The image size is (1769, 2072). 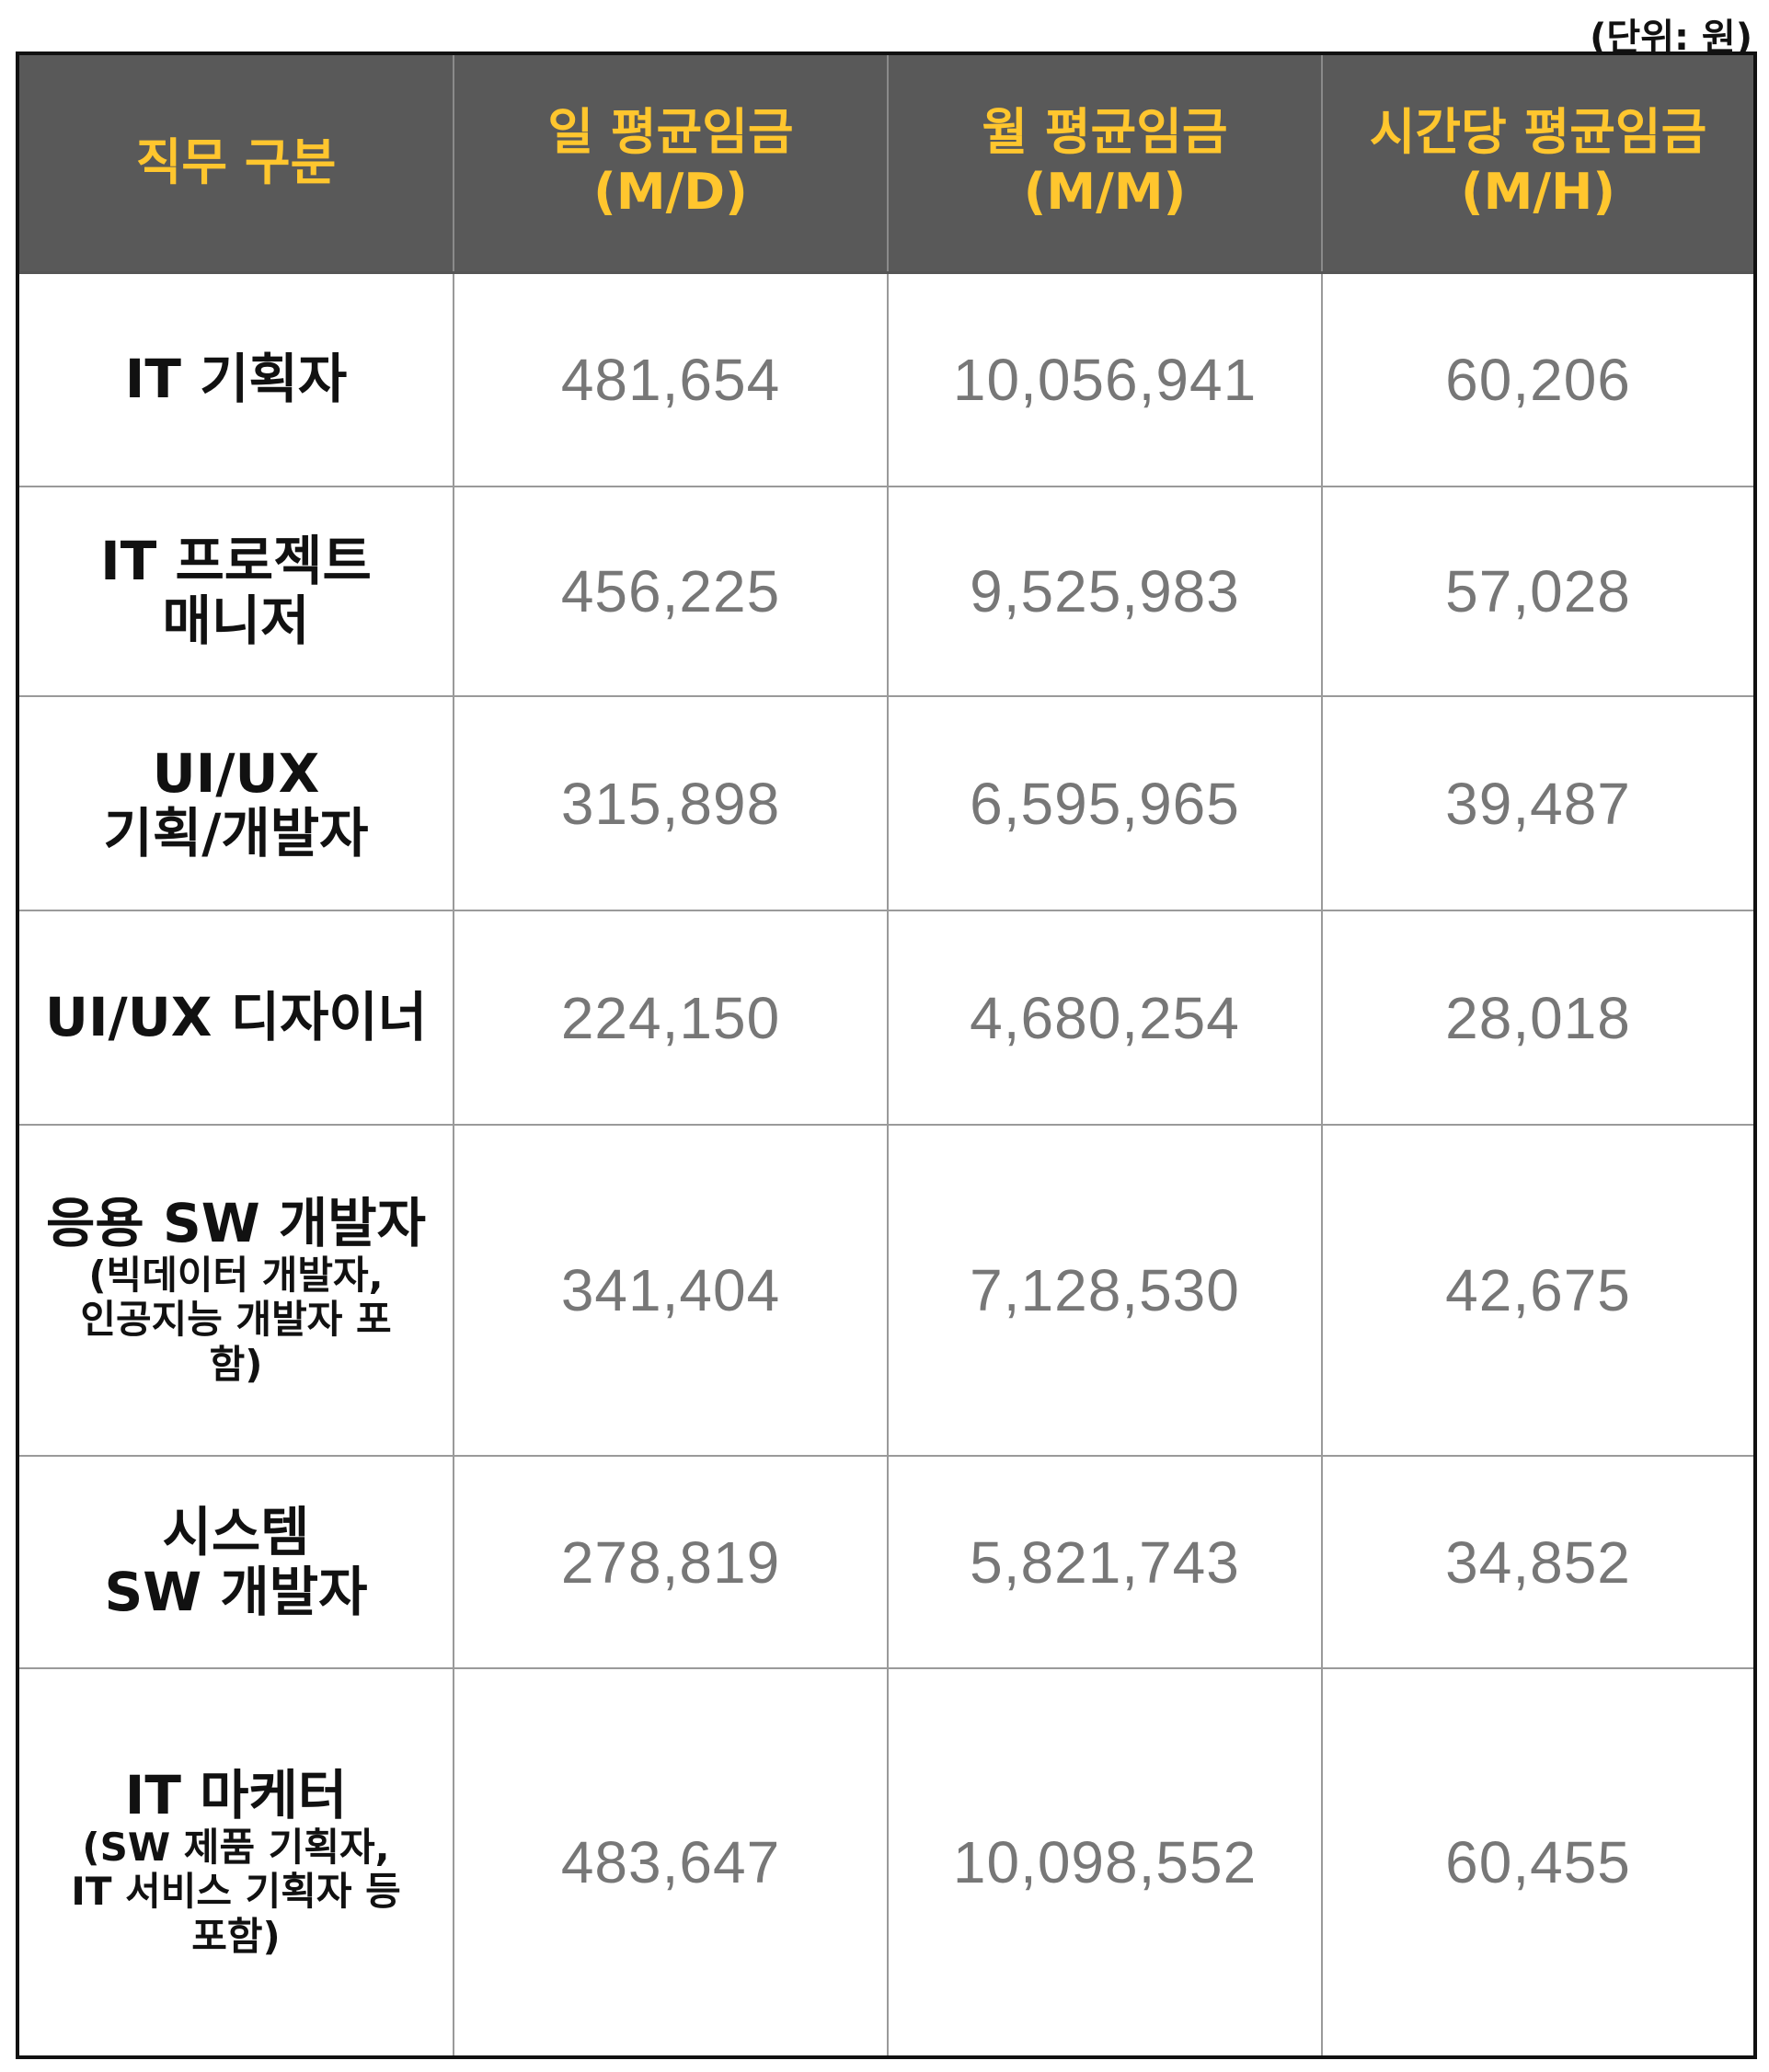 What do you see at coordinates (1538, 132) in the screenshot?
I see `header-label: 시간당 평균임금` at bounding box center [1538, 132].